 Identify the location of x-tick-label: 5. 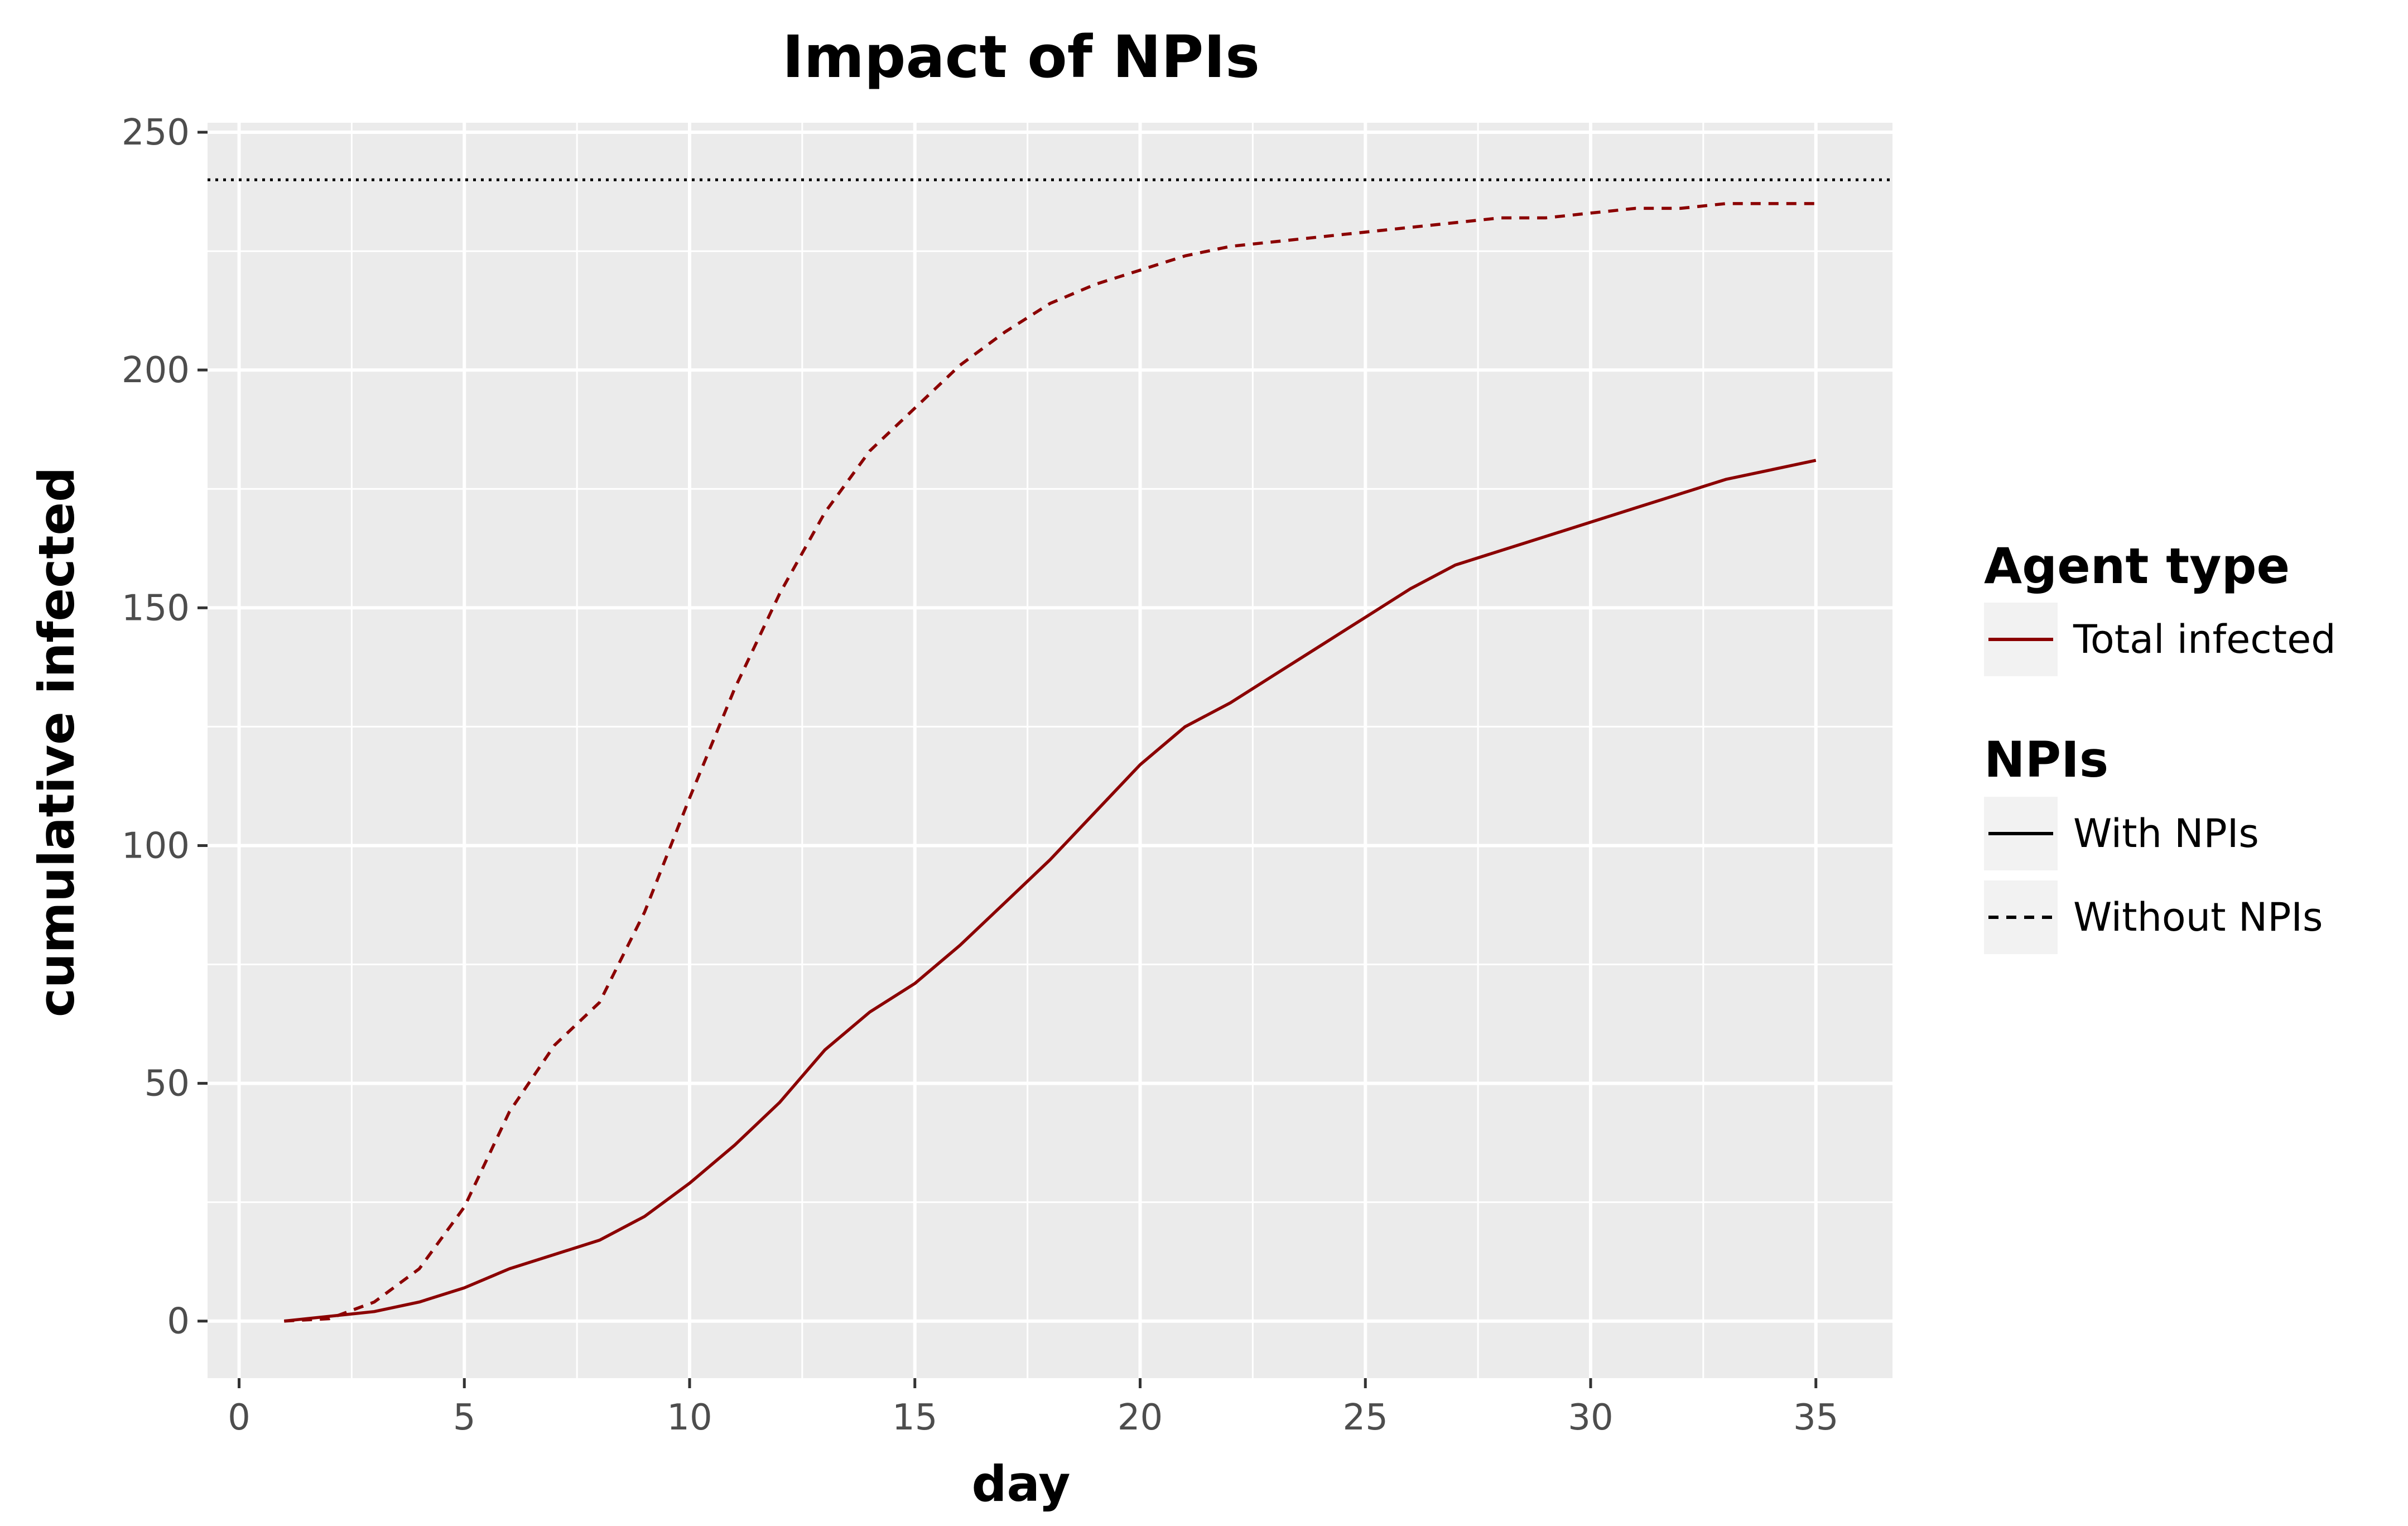
(464, 1417).